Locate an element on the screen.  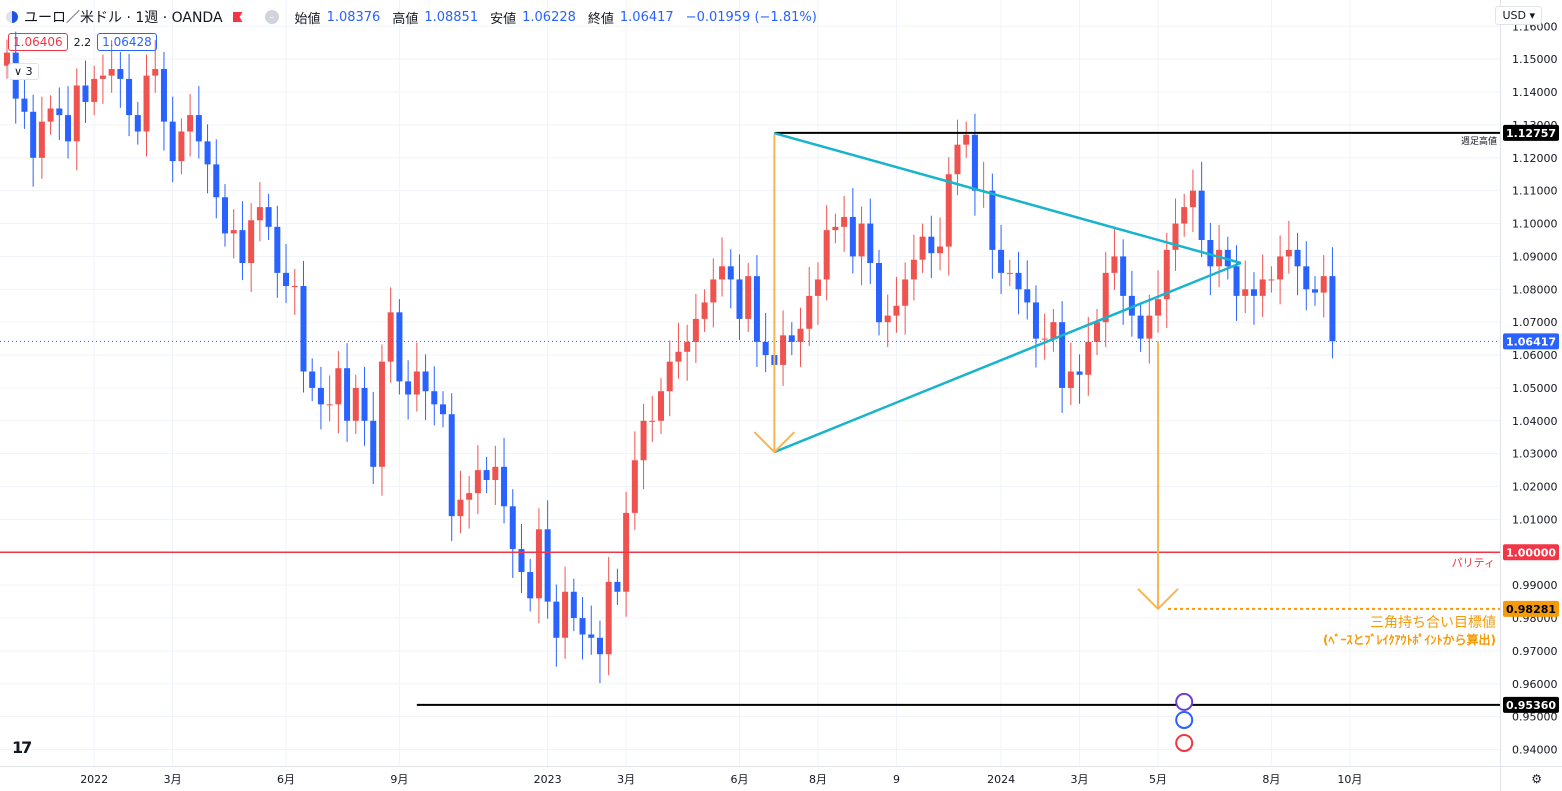
triangle-lower-line is located at coordinates (1007, 357).